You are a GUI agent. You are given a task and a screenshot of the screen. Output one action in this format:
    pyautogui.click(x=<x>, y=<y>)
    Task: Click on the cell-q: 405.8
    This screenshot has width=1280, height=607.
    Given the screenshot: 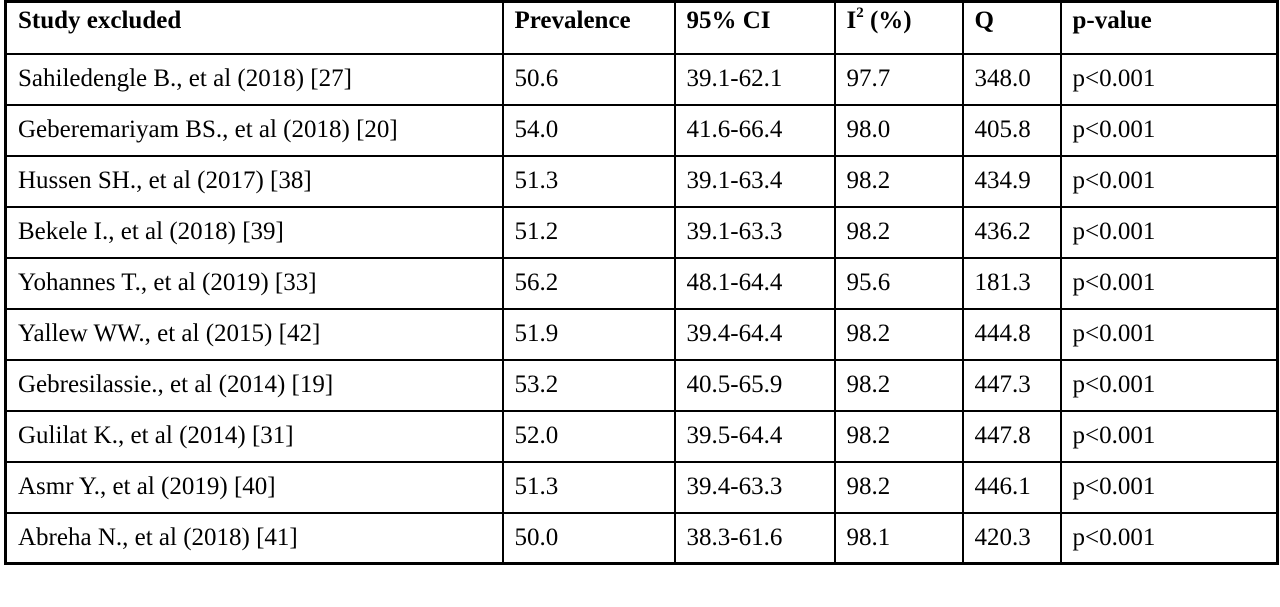 What is the action you would take?
    pyautogui.click(x=1011, y=130)
    